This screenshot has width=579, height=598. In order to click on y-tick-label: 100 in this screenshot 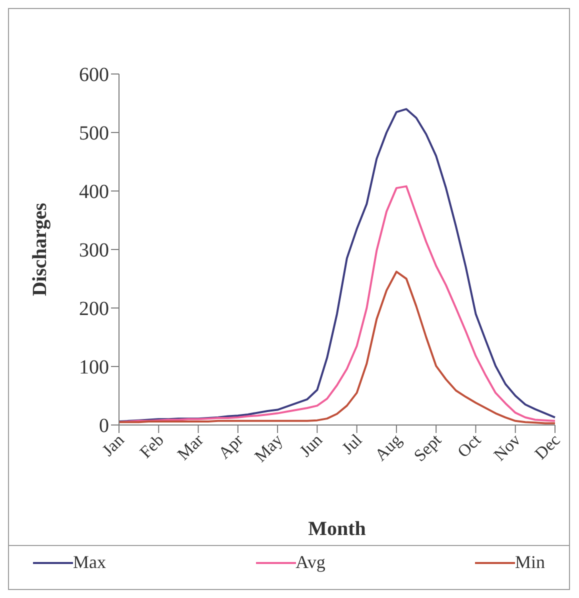, I will do `click(94, 367)`.